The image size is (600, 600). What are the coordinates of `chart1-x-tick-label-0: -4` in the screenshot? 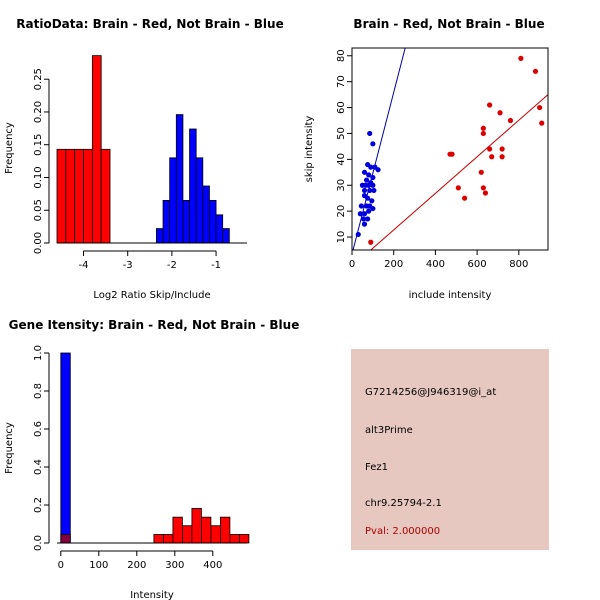 It's located at (84, 265).